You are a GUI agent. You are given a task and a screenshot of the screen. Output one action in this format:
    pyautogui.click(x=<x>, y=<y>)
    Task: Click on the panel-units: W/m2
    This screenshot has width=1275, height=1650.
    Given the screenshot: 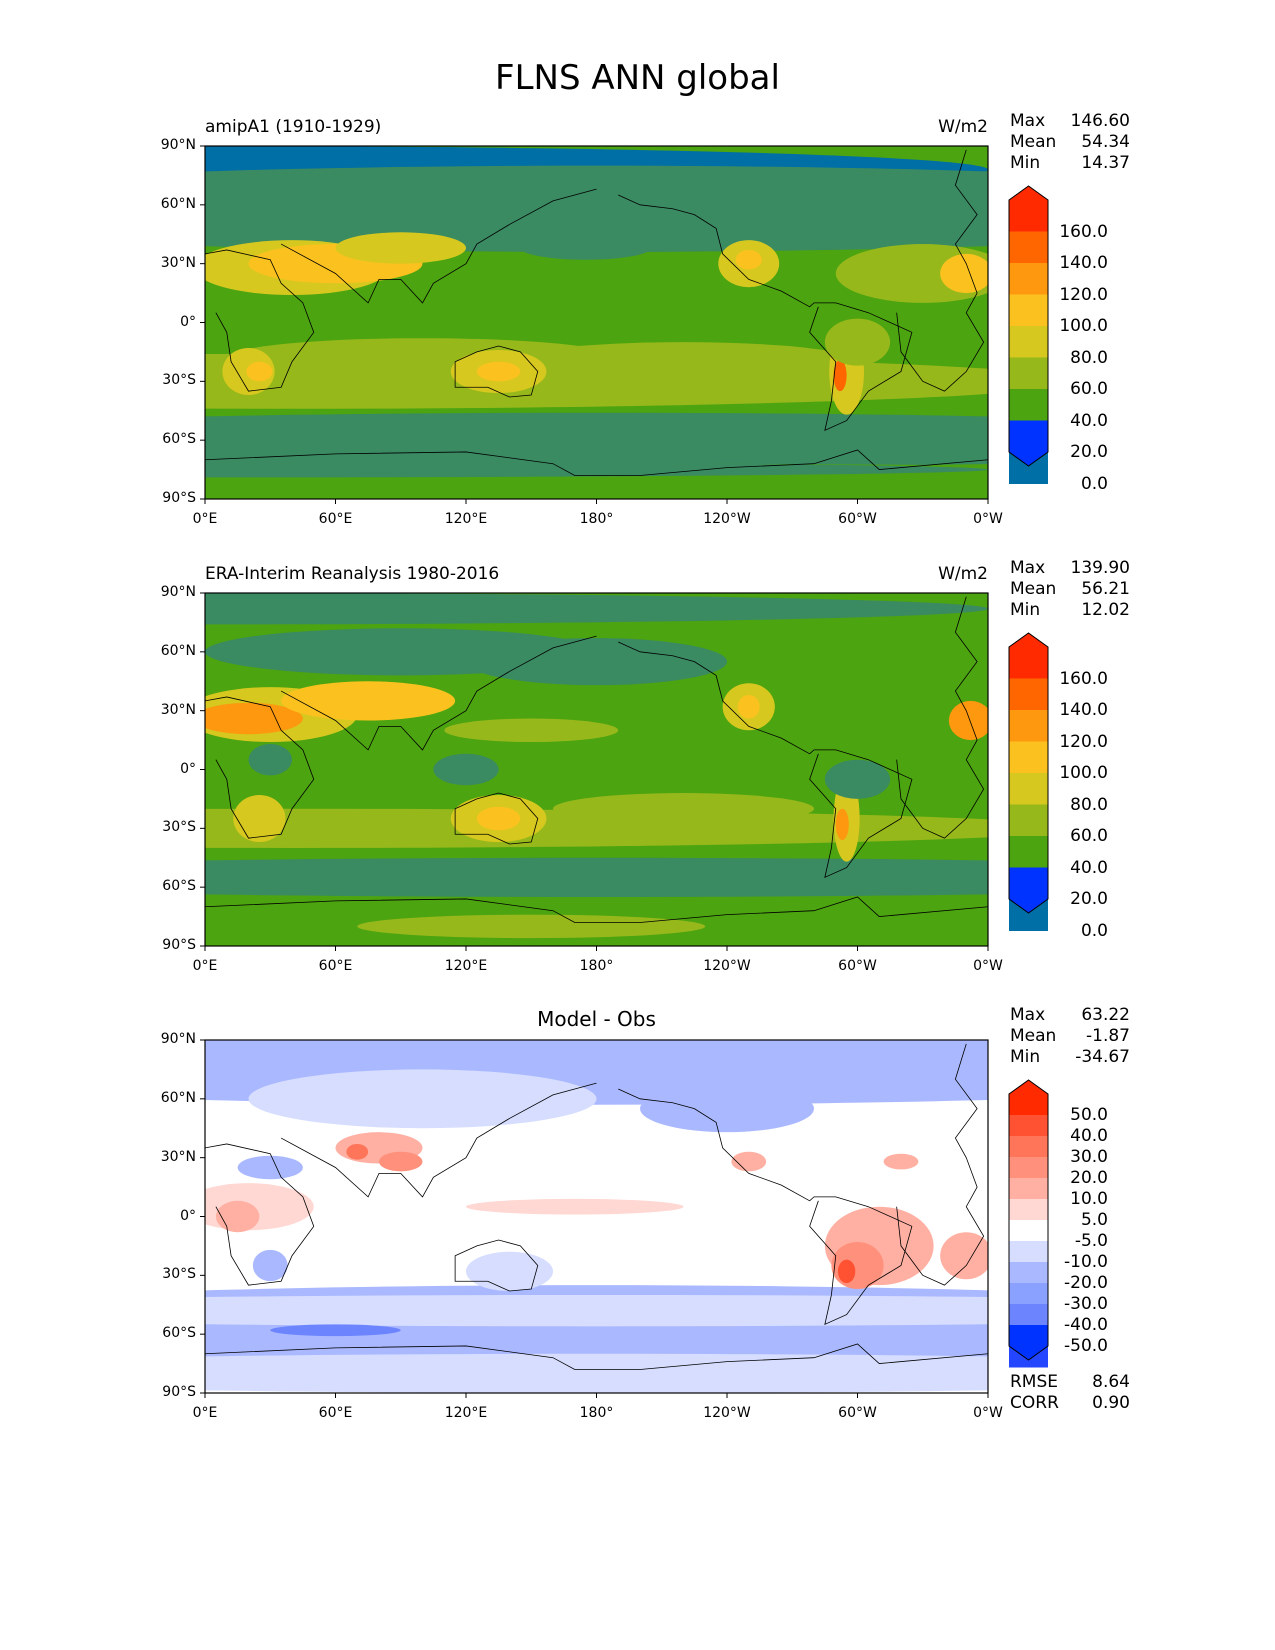 What is the action you would take?
    pyautogui.click(x=963, y=574)
    